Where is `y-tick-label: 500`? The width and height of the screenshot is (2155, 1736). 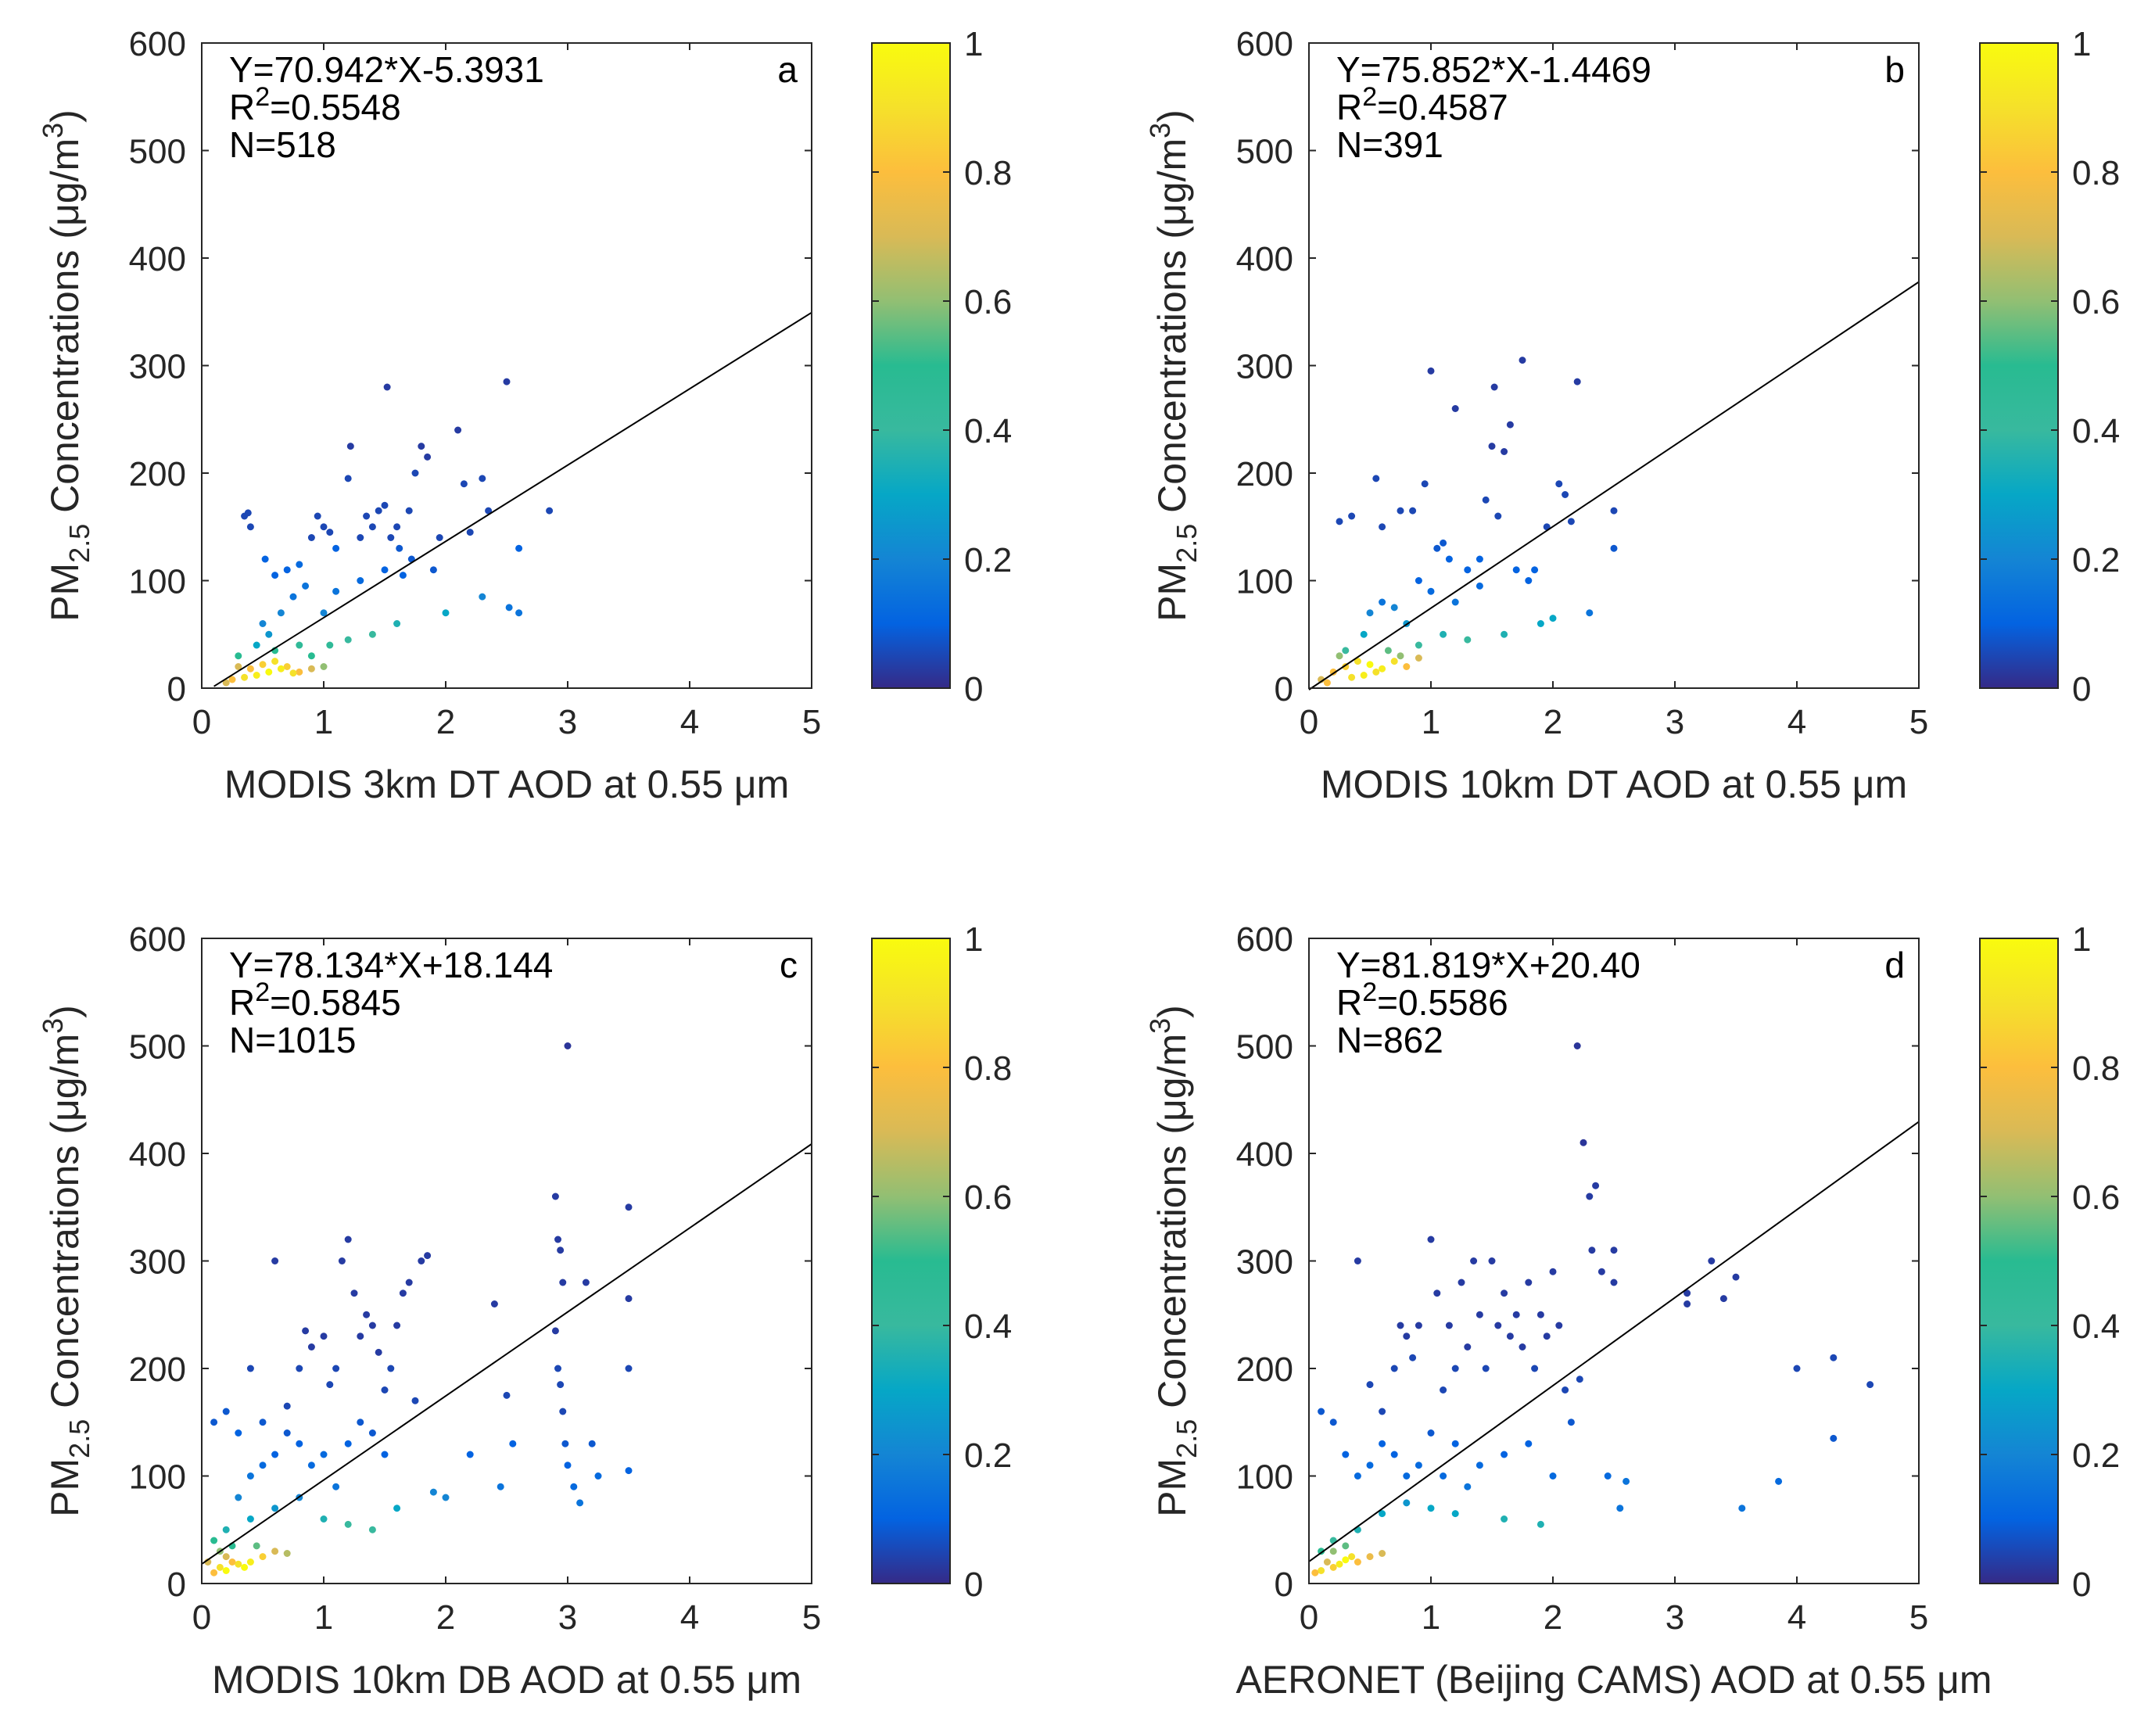
y-tick-label: 500 is located at coordinates (1264, 1047).